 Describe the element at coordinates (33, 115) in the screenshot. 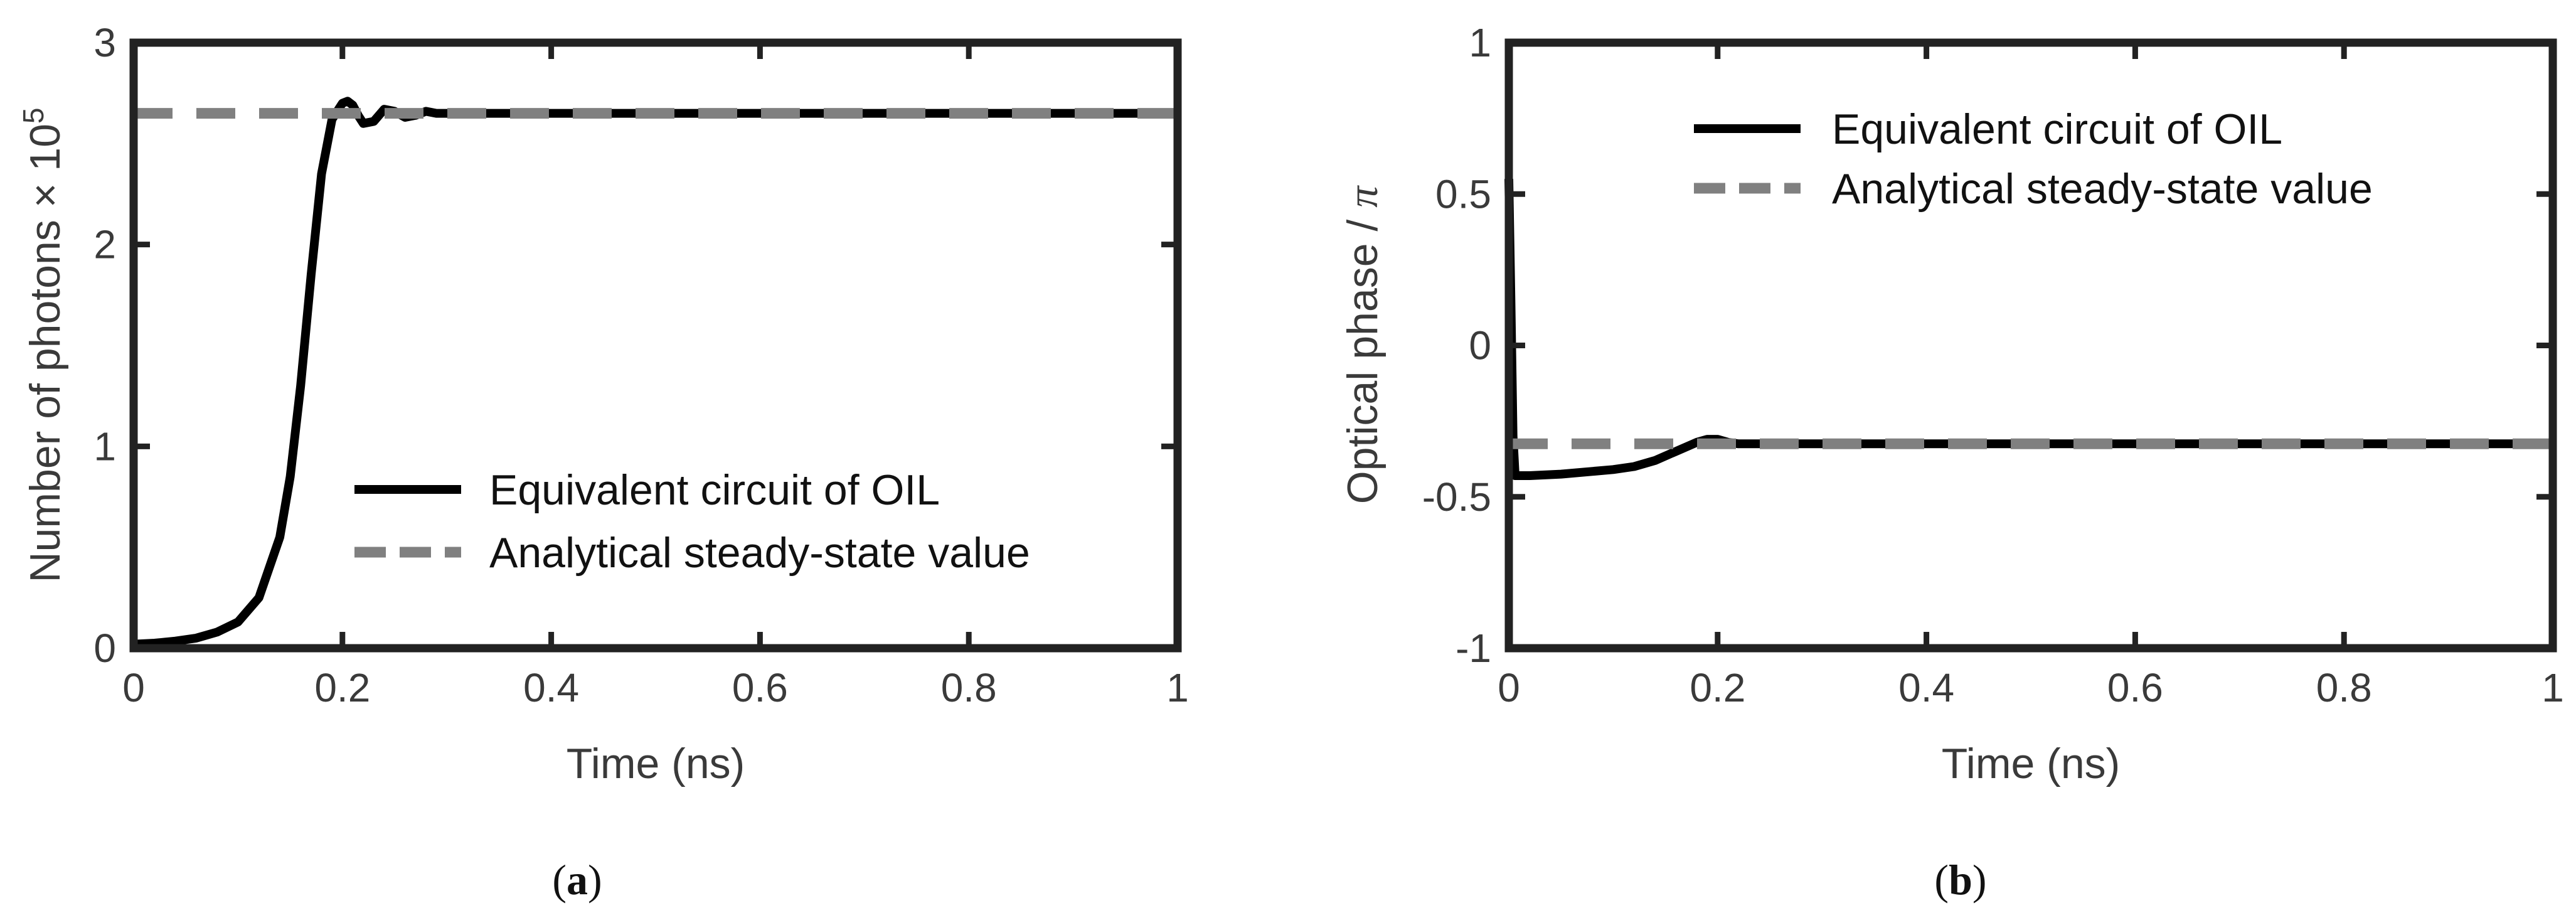

I see `y-axis-label-exponent-a: 5` at that location.